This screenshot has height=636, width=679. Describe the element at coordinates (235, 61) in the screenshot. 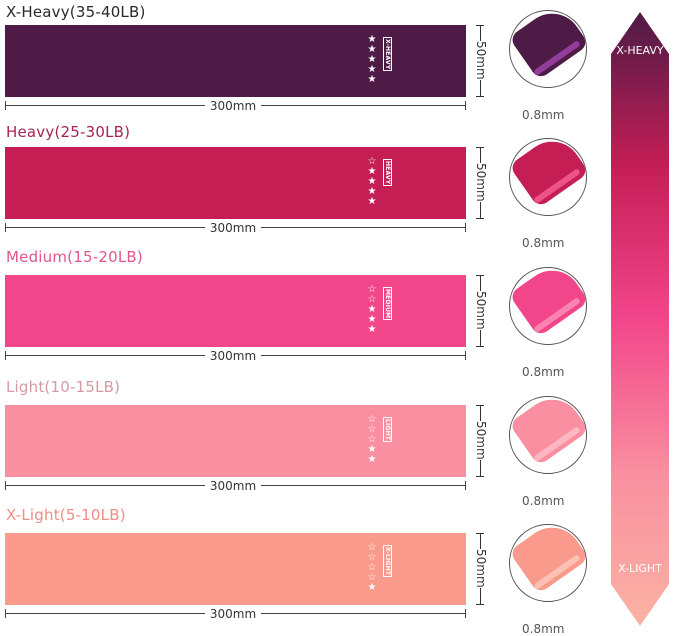

I see `band-swatch: ★ ★ ★ ★ ★ X-HEAVY` at that location.